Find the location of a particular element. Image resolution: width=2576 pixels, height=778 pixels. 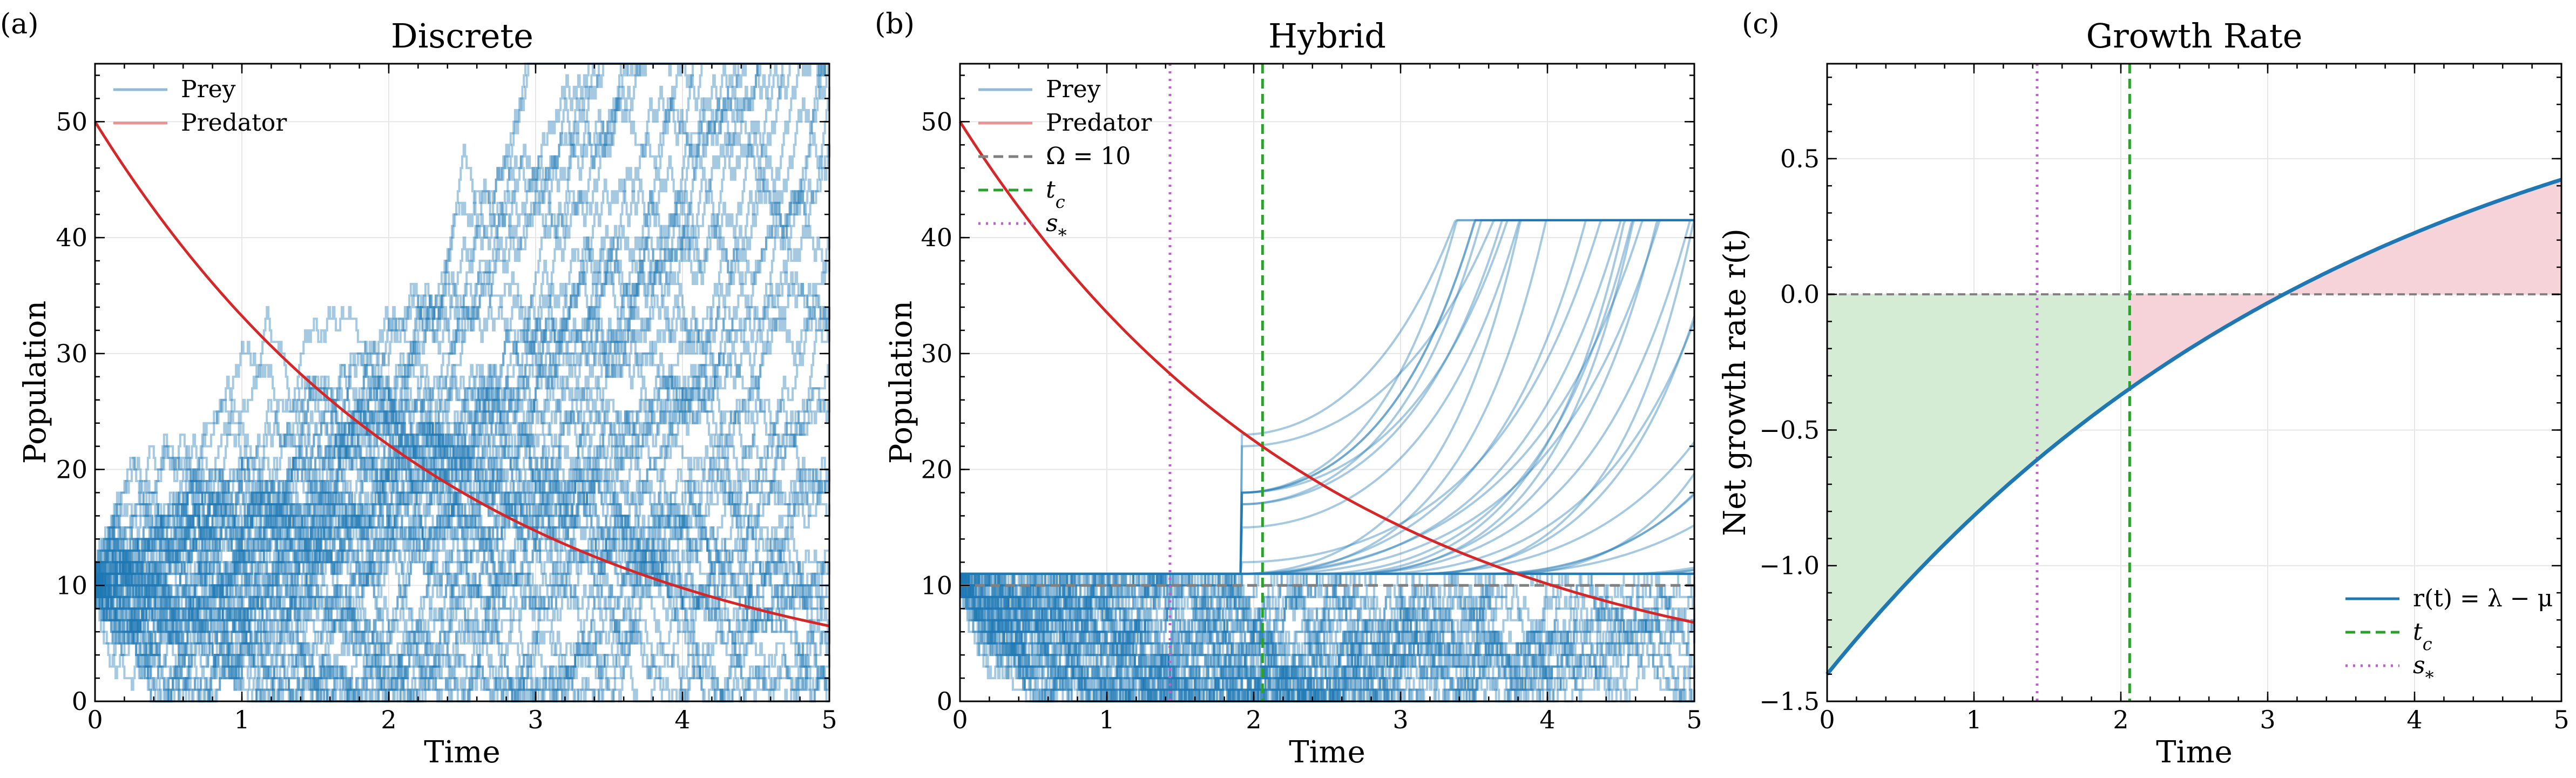

y-tick-label: 0.5 is located at coordinates (1800, 158).